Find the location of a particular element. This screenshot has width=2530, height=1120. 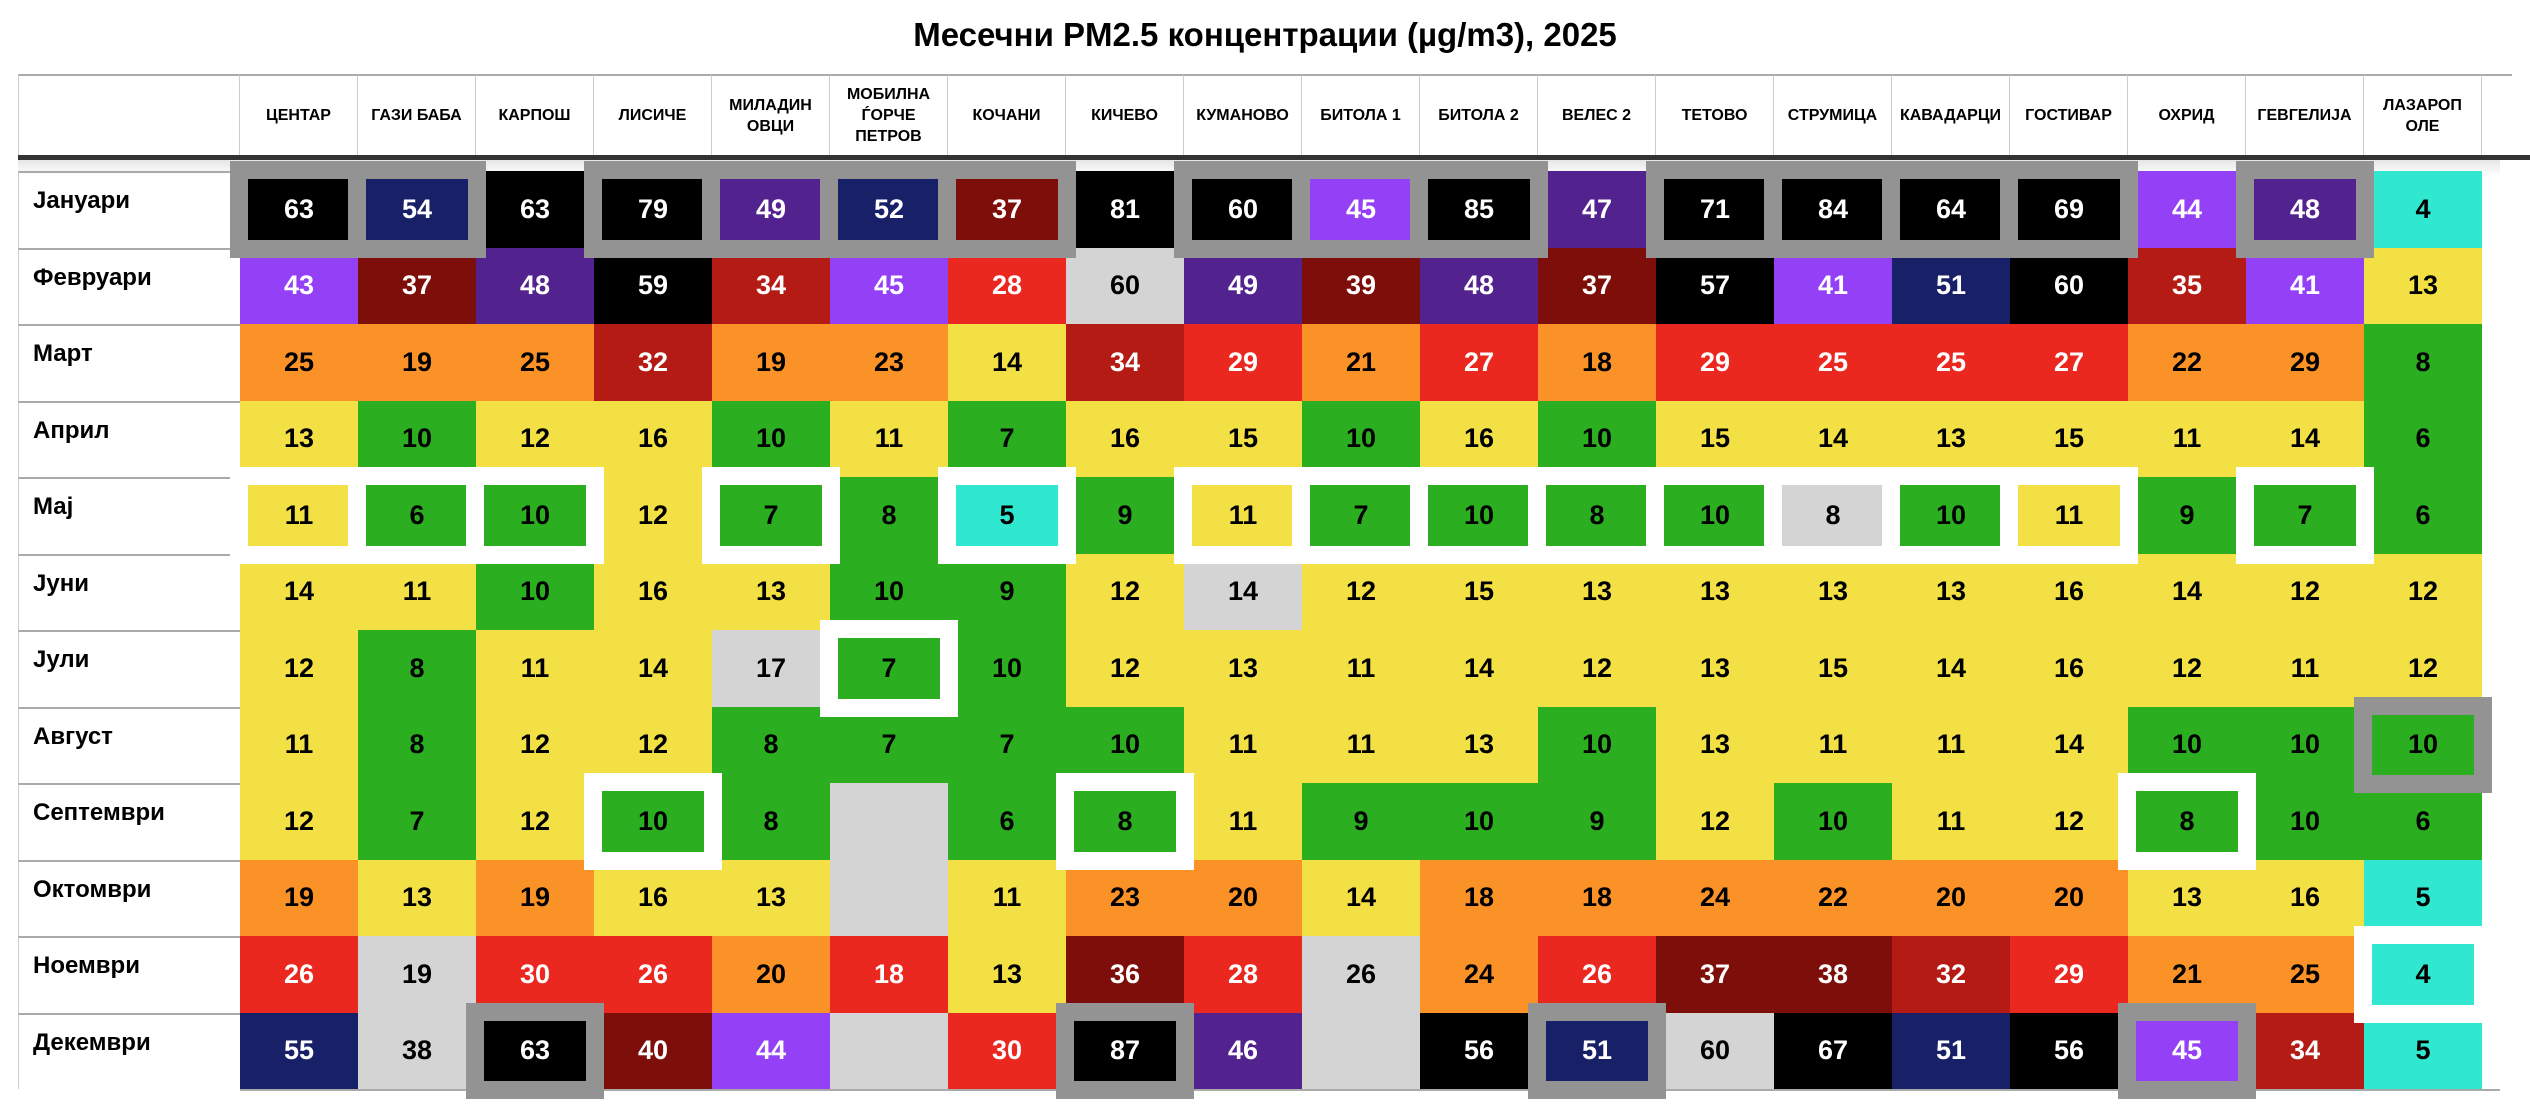

column-header: ЛАЗАРОП ОЛЕ is located at coordinates (2423, 114).